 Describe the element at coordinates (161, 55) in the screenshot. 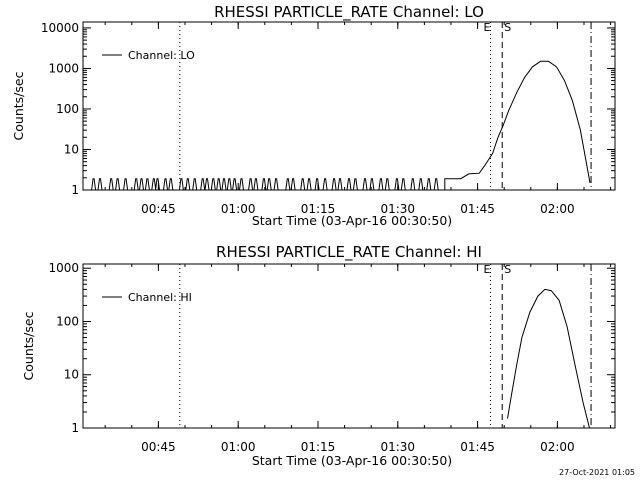

I see `legend-entry: Channel: LO` at that location.